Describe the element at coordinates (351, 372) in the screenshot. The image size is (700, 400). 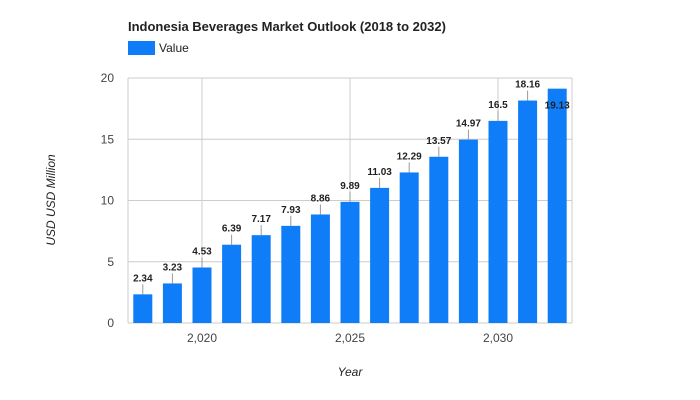
I see `x-axis-title: Year` at that location.